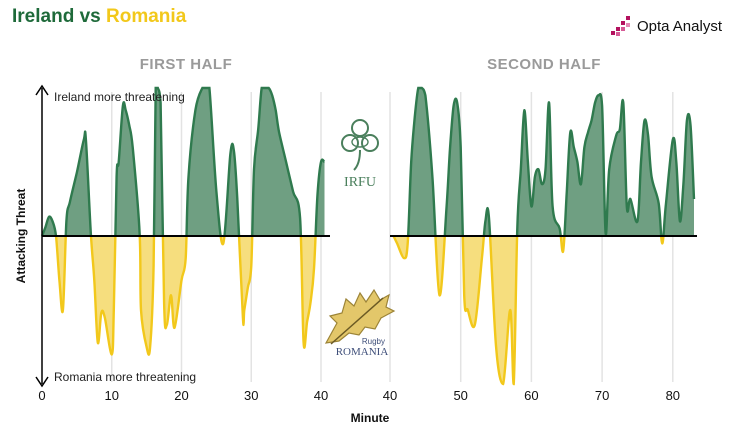  What do you see at coordinates (251, 395) in the screenshot?
I see `x-tick-label-30: 30` at bounding box center [251, 395].